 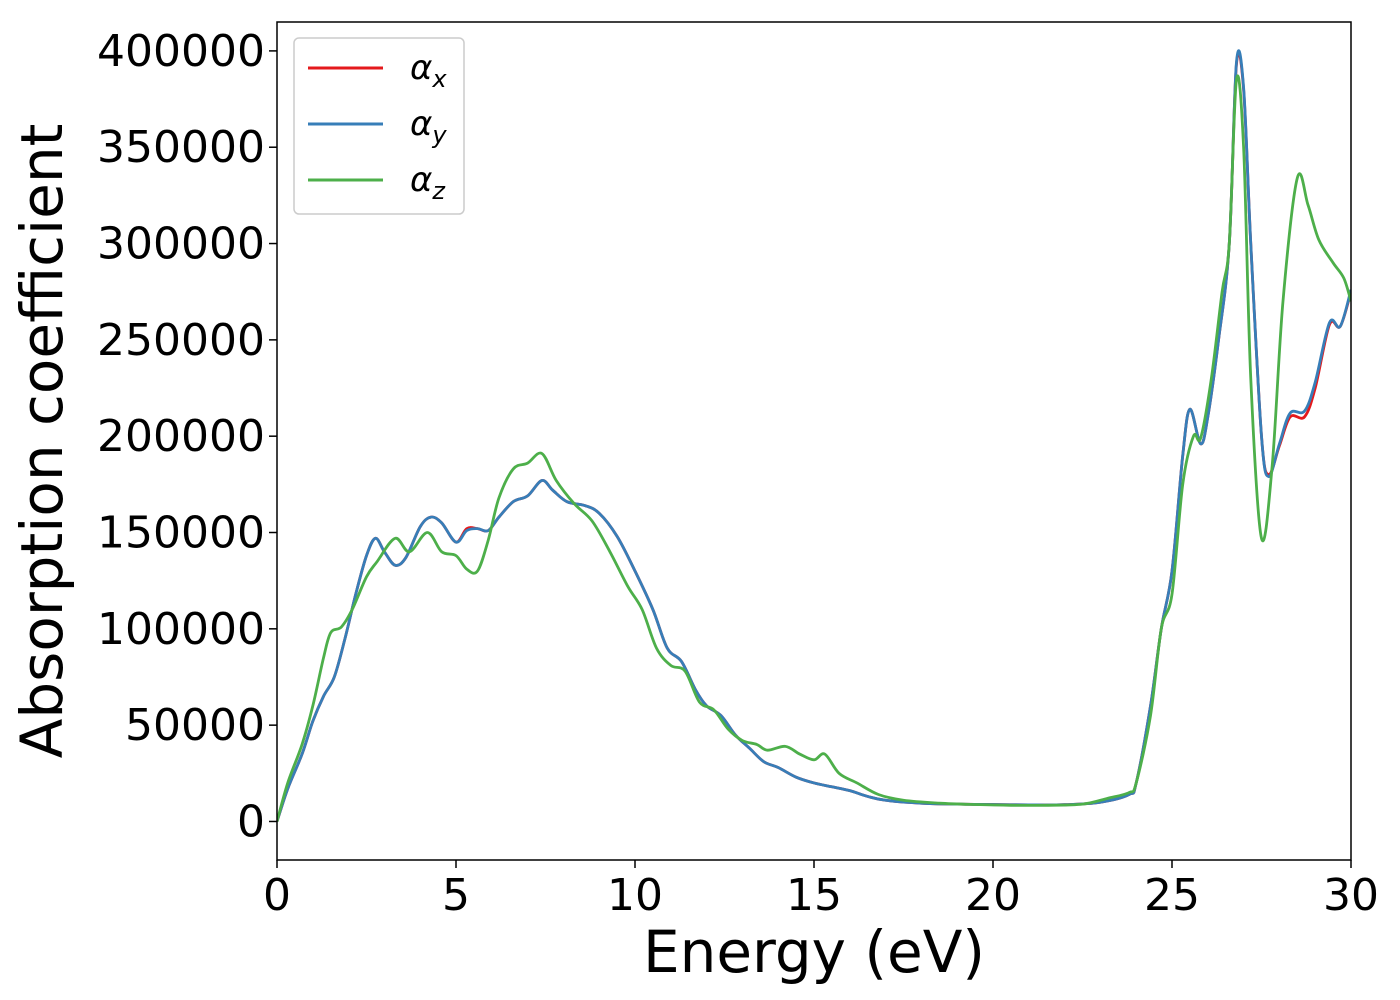 What do you see at coordinates (814, 952) in the screenshot?
I see `x-axis-label: Energy (eV)` at bounding box center [814, 952].